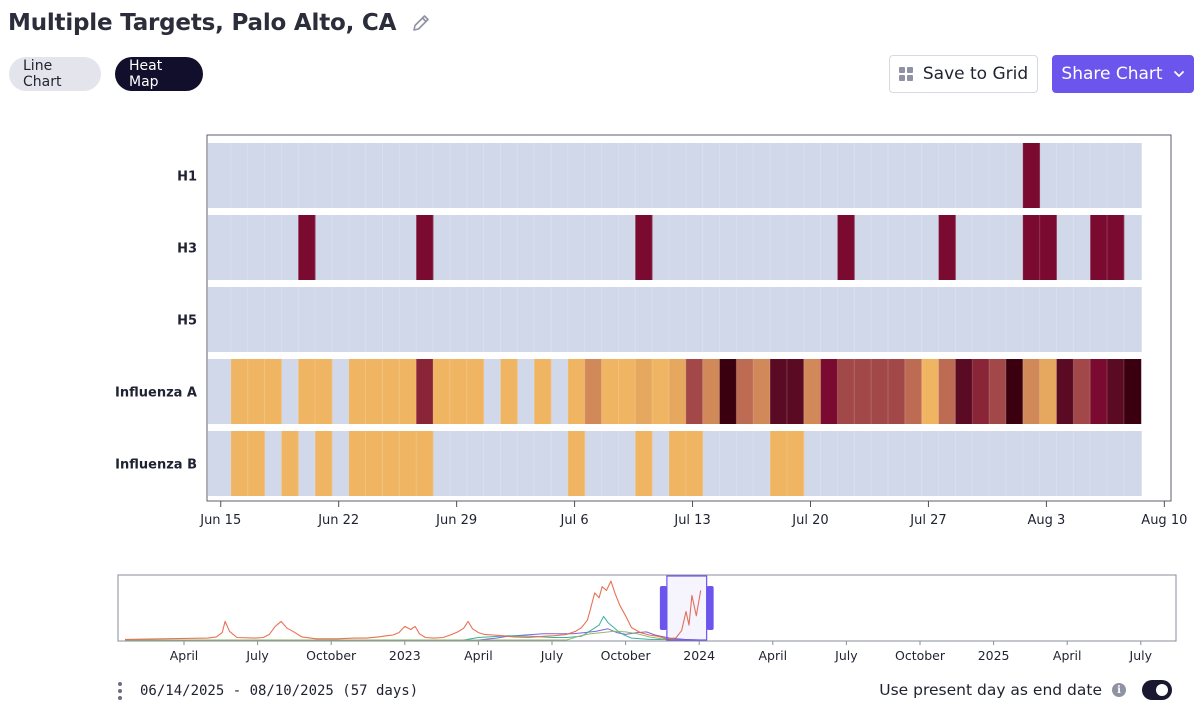 The width and height of the screenshot is (1200, 712). I want to click on share-chart-label: Share Chart, so click(1112, 74).